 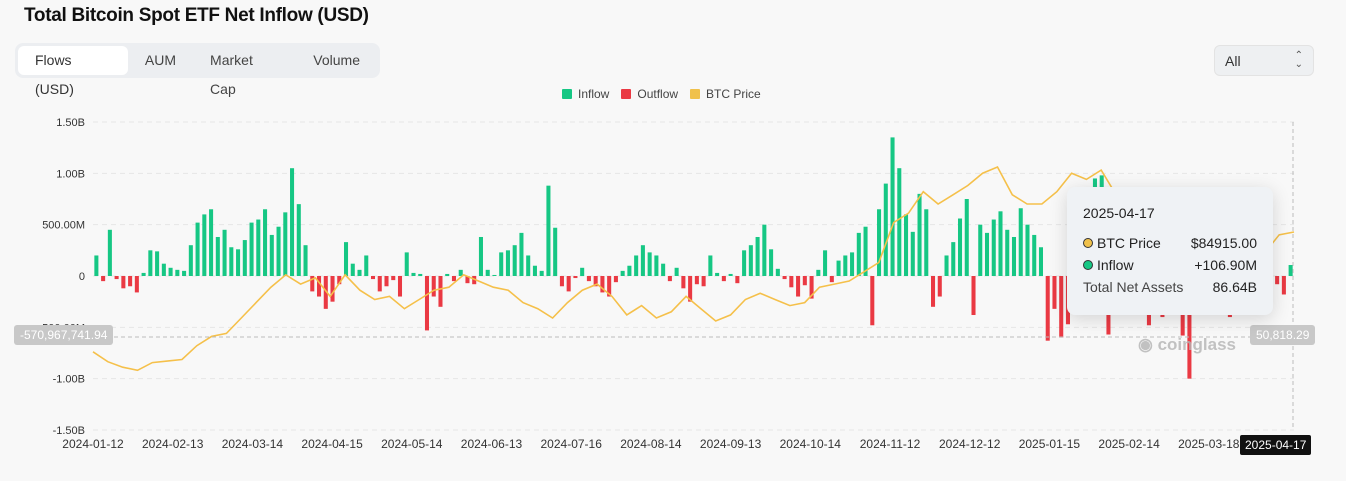 I want to click on tooltip-inflow-label: Inflow, so click(x=1115, y=265).